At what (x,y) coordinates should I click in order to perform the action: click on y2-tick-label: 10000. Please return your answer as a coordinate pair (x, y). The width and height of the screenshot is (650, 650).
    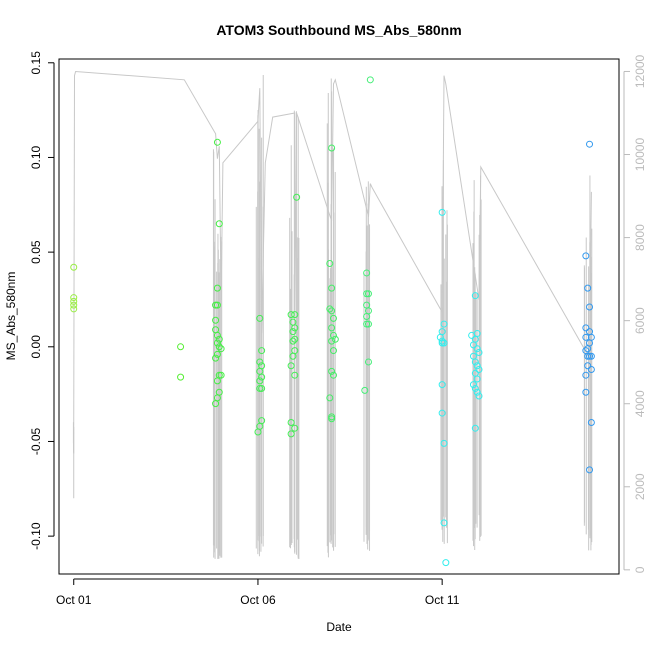
    Looking at the image, I should click on (640, 155).